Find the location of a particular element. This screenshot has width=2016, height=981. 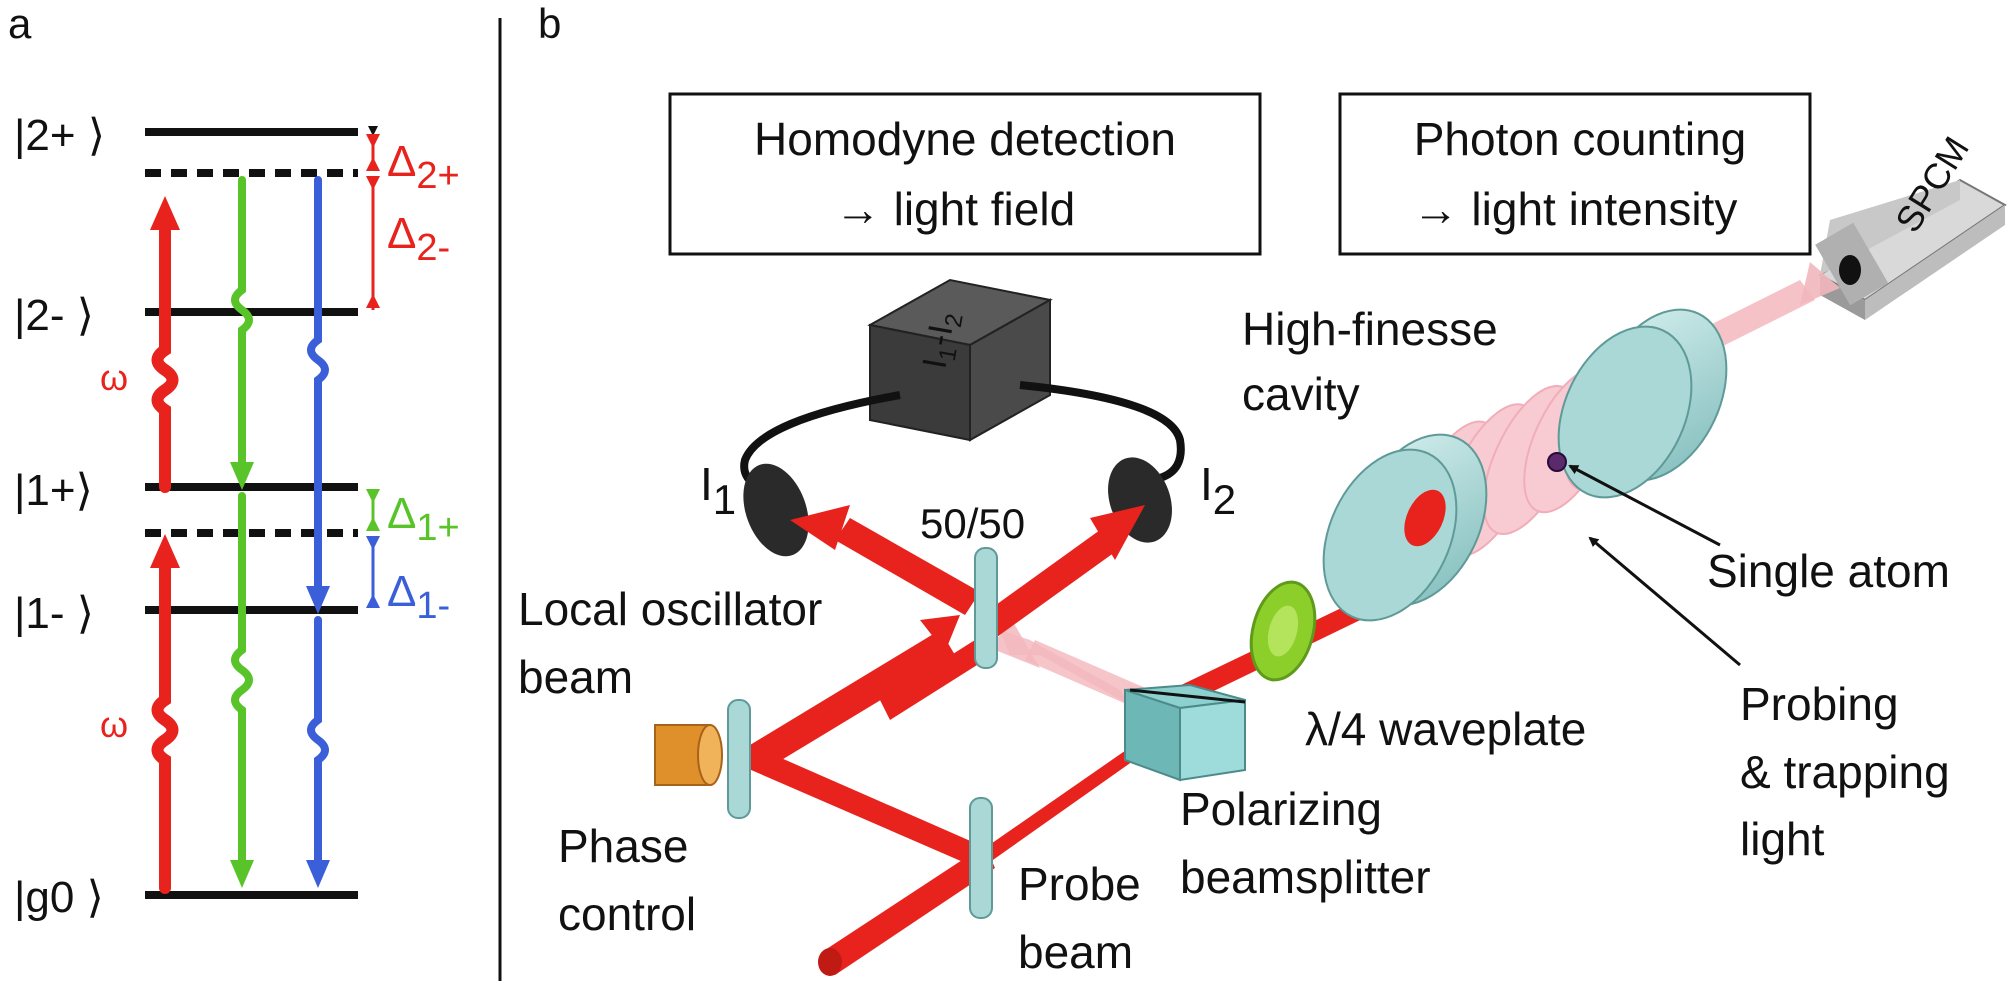

homodyne-line1: Homodyne detection is located at coordinates (965, 139).